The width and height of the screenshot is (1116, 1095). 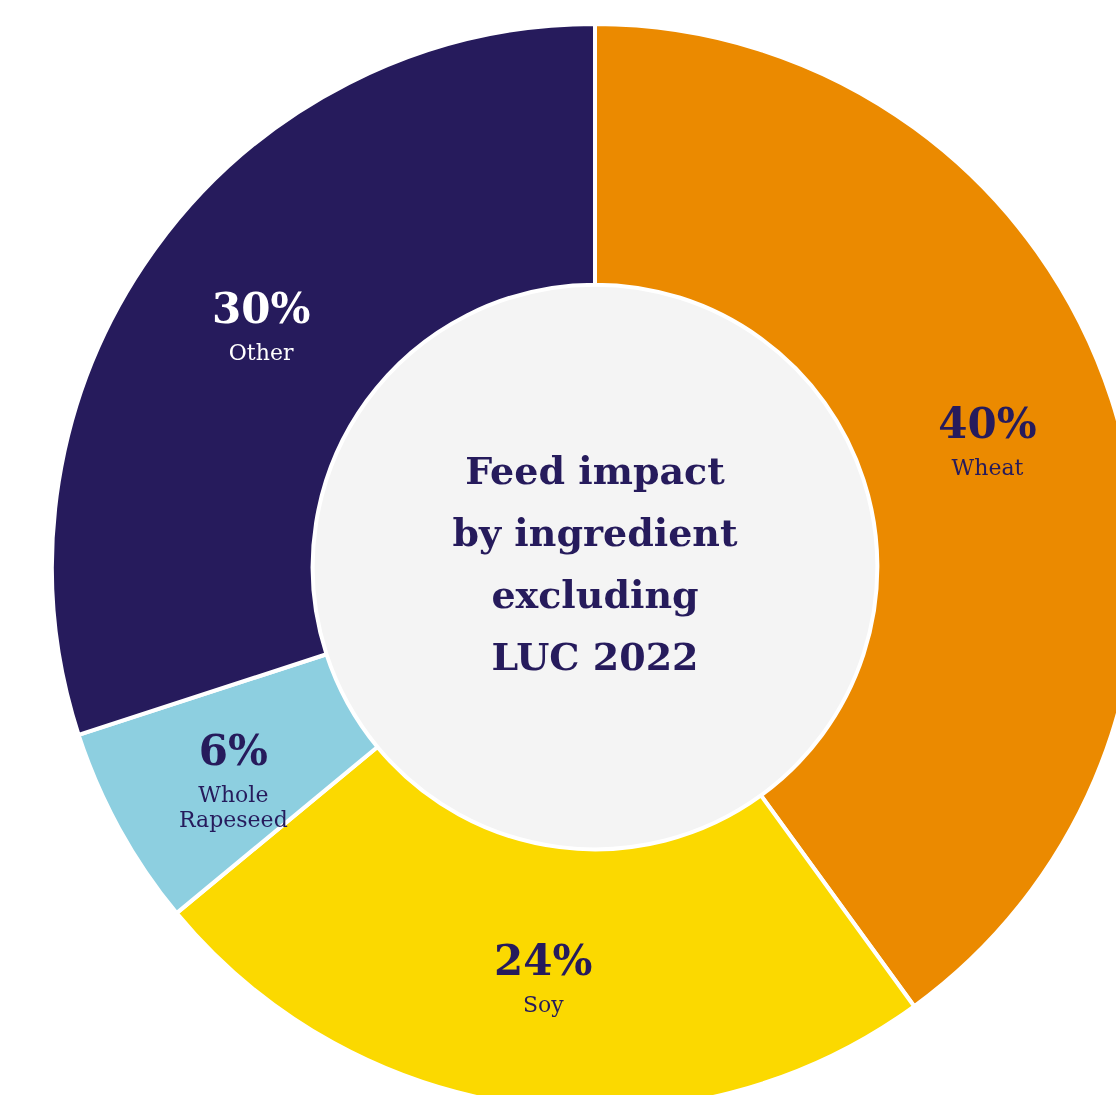 I want to click on slice-label: Other, so click(x=261, y=353).